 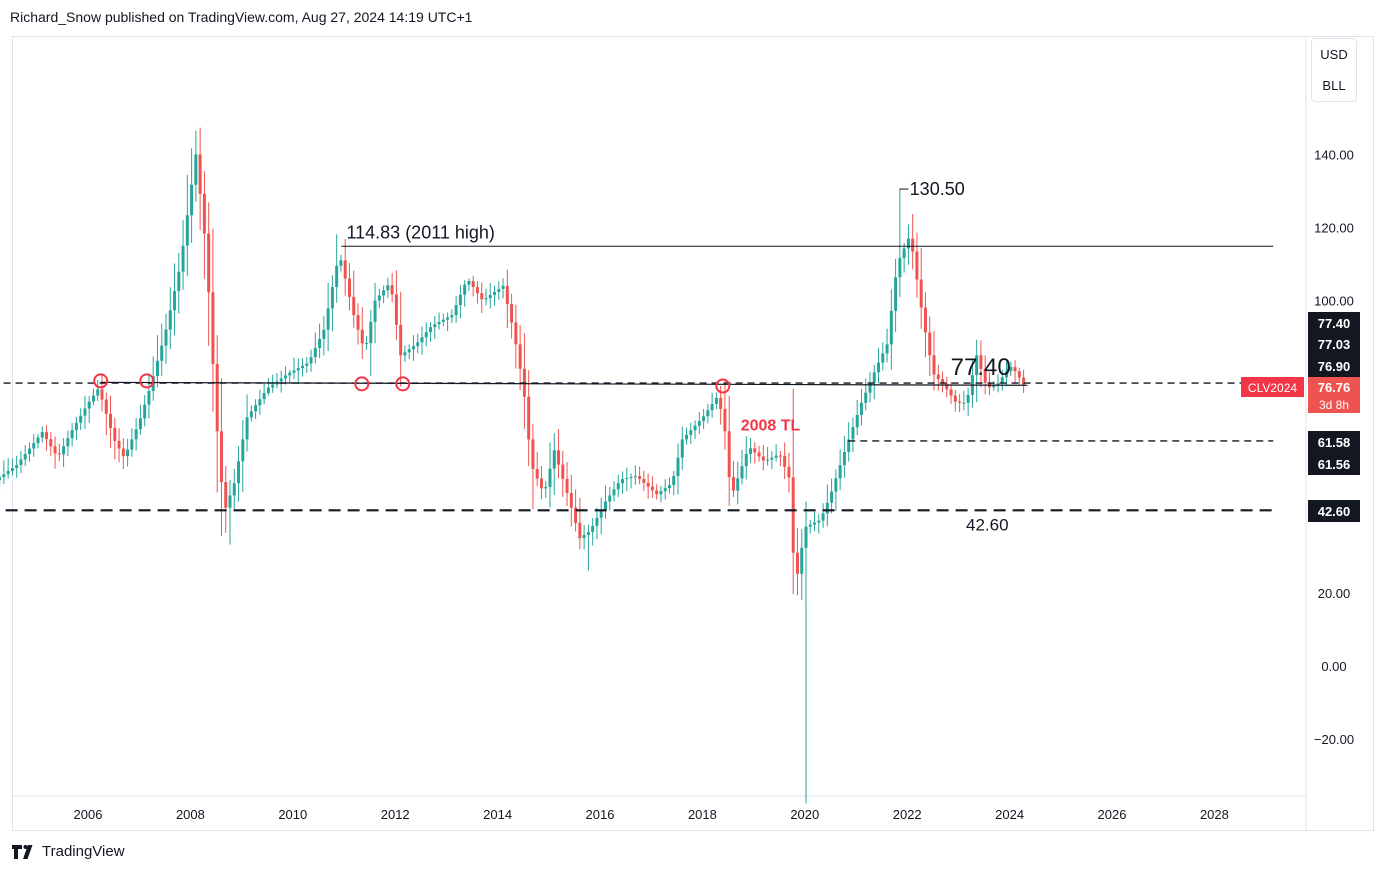 What do you see at coordinates (1334, 70) in the screenshot?
I see `unit-selector: USD BLL` at bounding box center [1334, 70].